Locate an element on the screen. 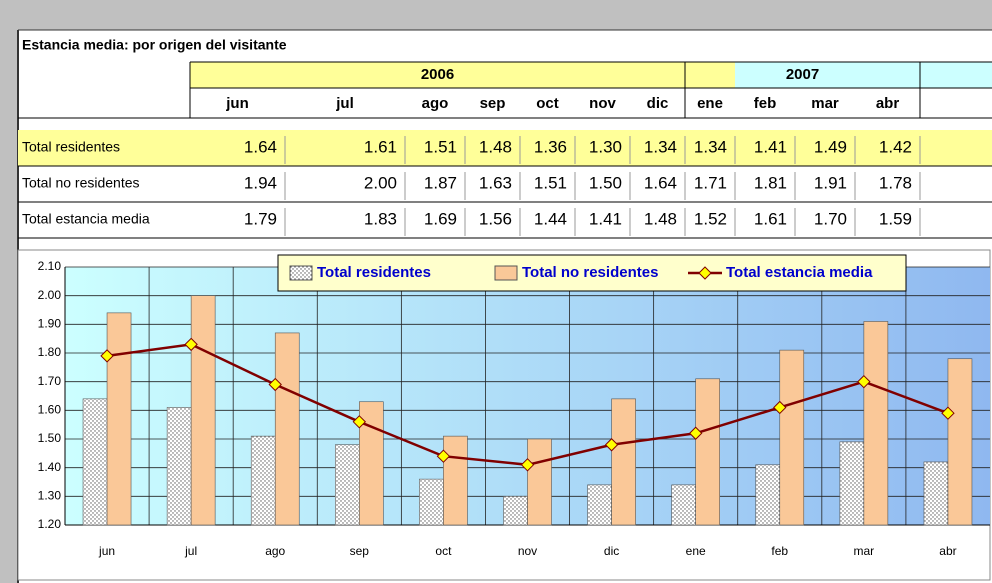 The height and width of the screenshot is (583, 992). y-tick-label: 1.30 is located at coordinates (50, 496).